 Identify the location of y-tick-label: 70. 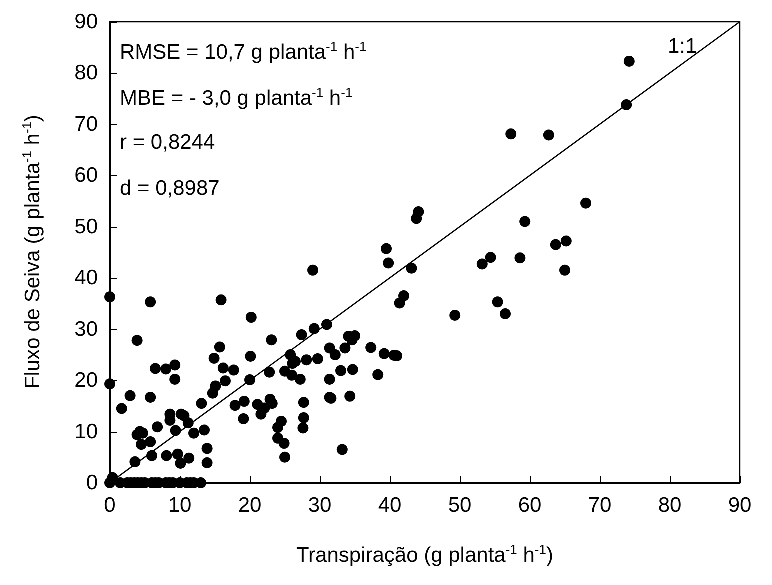
(86, 124).